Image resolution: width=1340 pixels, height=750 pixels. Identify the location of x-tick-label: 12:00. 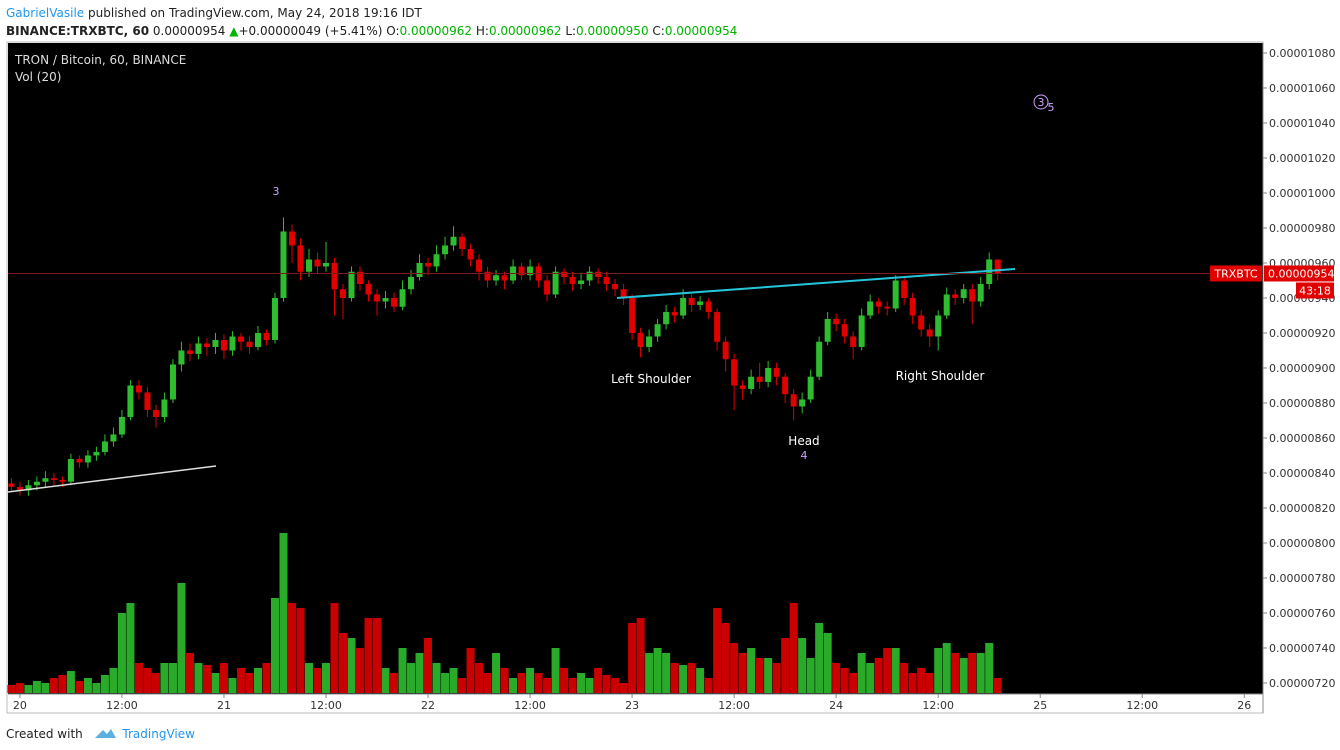
(938, 705).